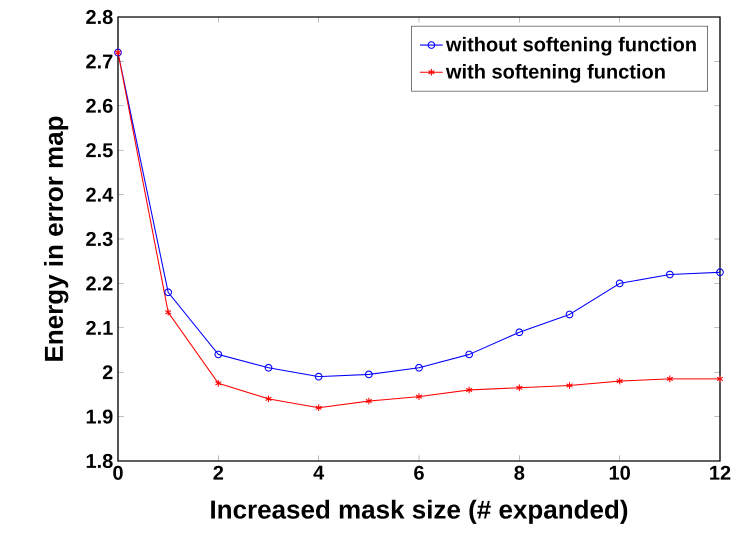  Describe the element at coordinates (99, 105) in the screenshot. I see `y-tick-label: 2.6` at that location.